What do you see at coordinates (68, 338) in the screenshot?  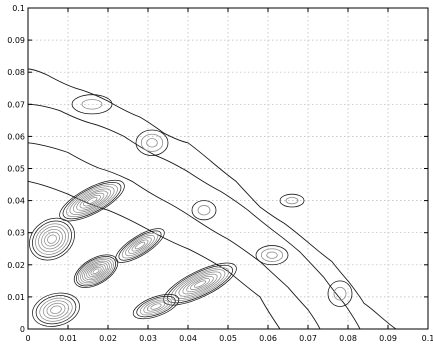 I see `x-tick-label: 0.01` at bounding box center [68, 338].